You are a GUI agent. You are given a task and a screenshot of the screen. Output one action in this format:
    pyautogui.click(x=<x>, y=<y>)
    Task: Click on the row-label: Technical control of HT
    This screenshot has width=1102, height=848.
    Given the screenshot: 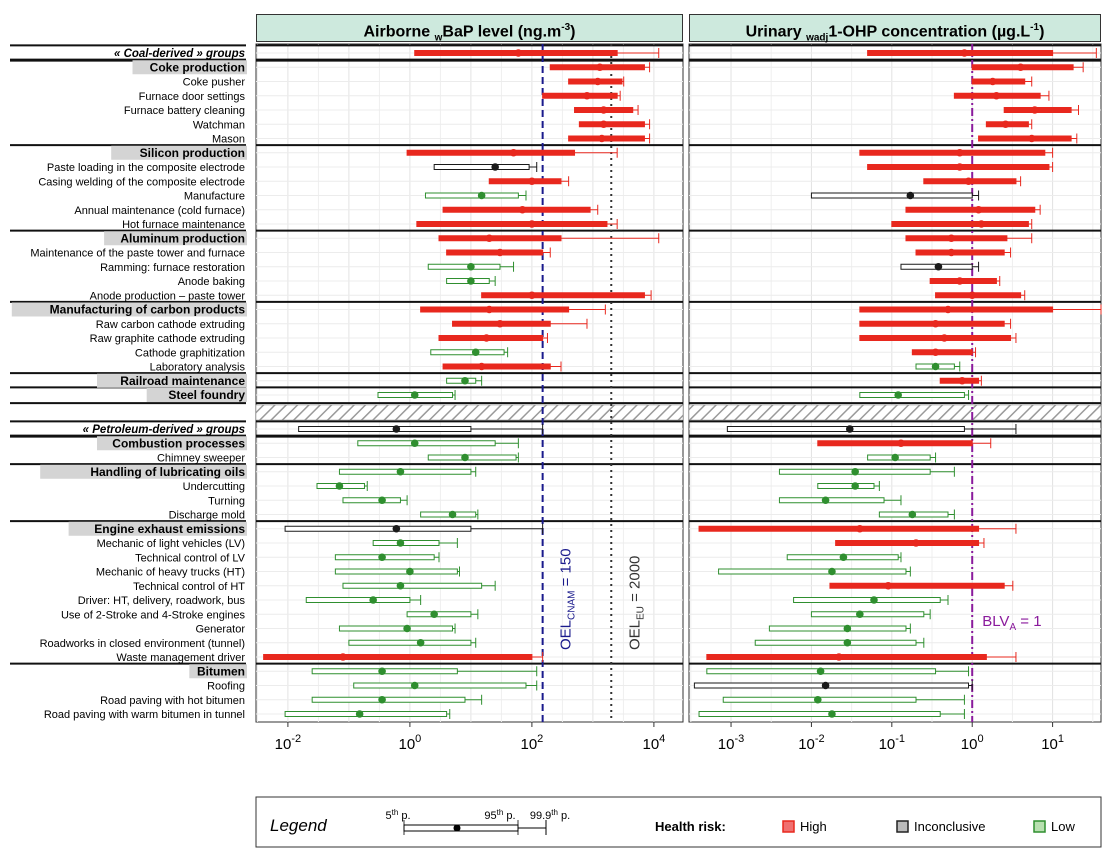 What is the action you would take?
    pyautogui.click(x=189, y=587)
    